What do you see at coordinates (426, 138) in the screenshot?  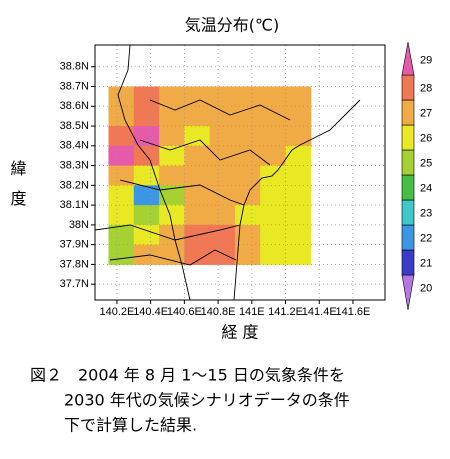 I see `colorbar-label: 26` at bounding box center [426, 138].